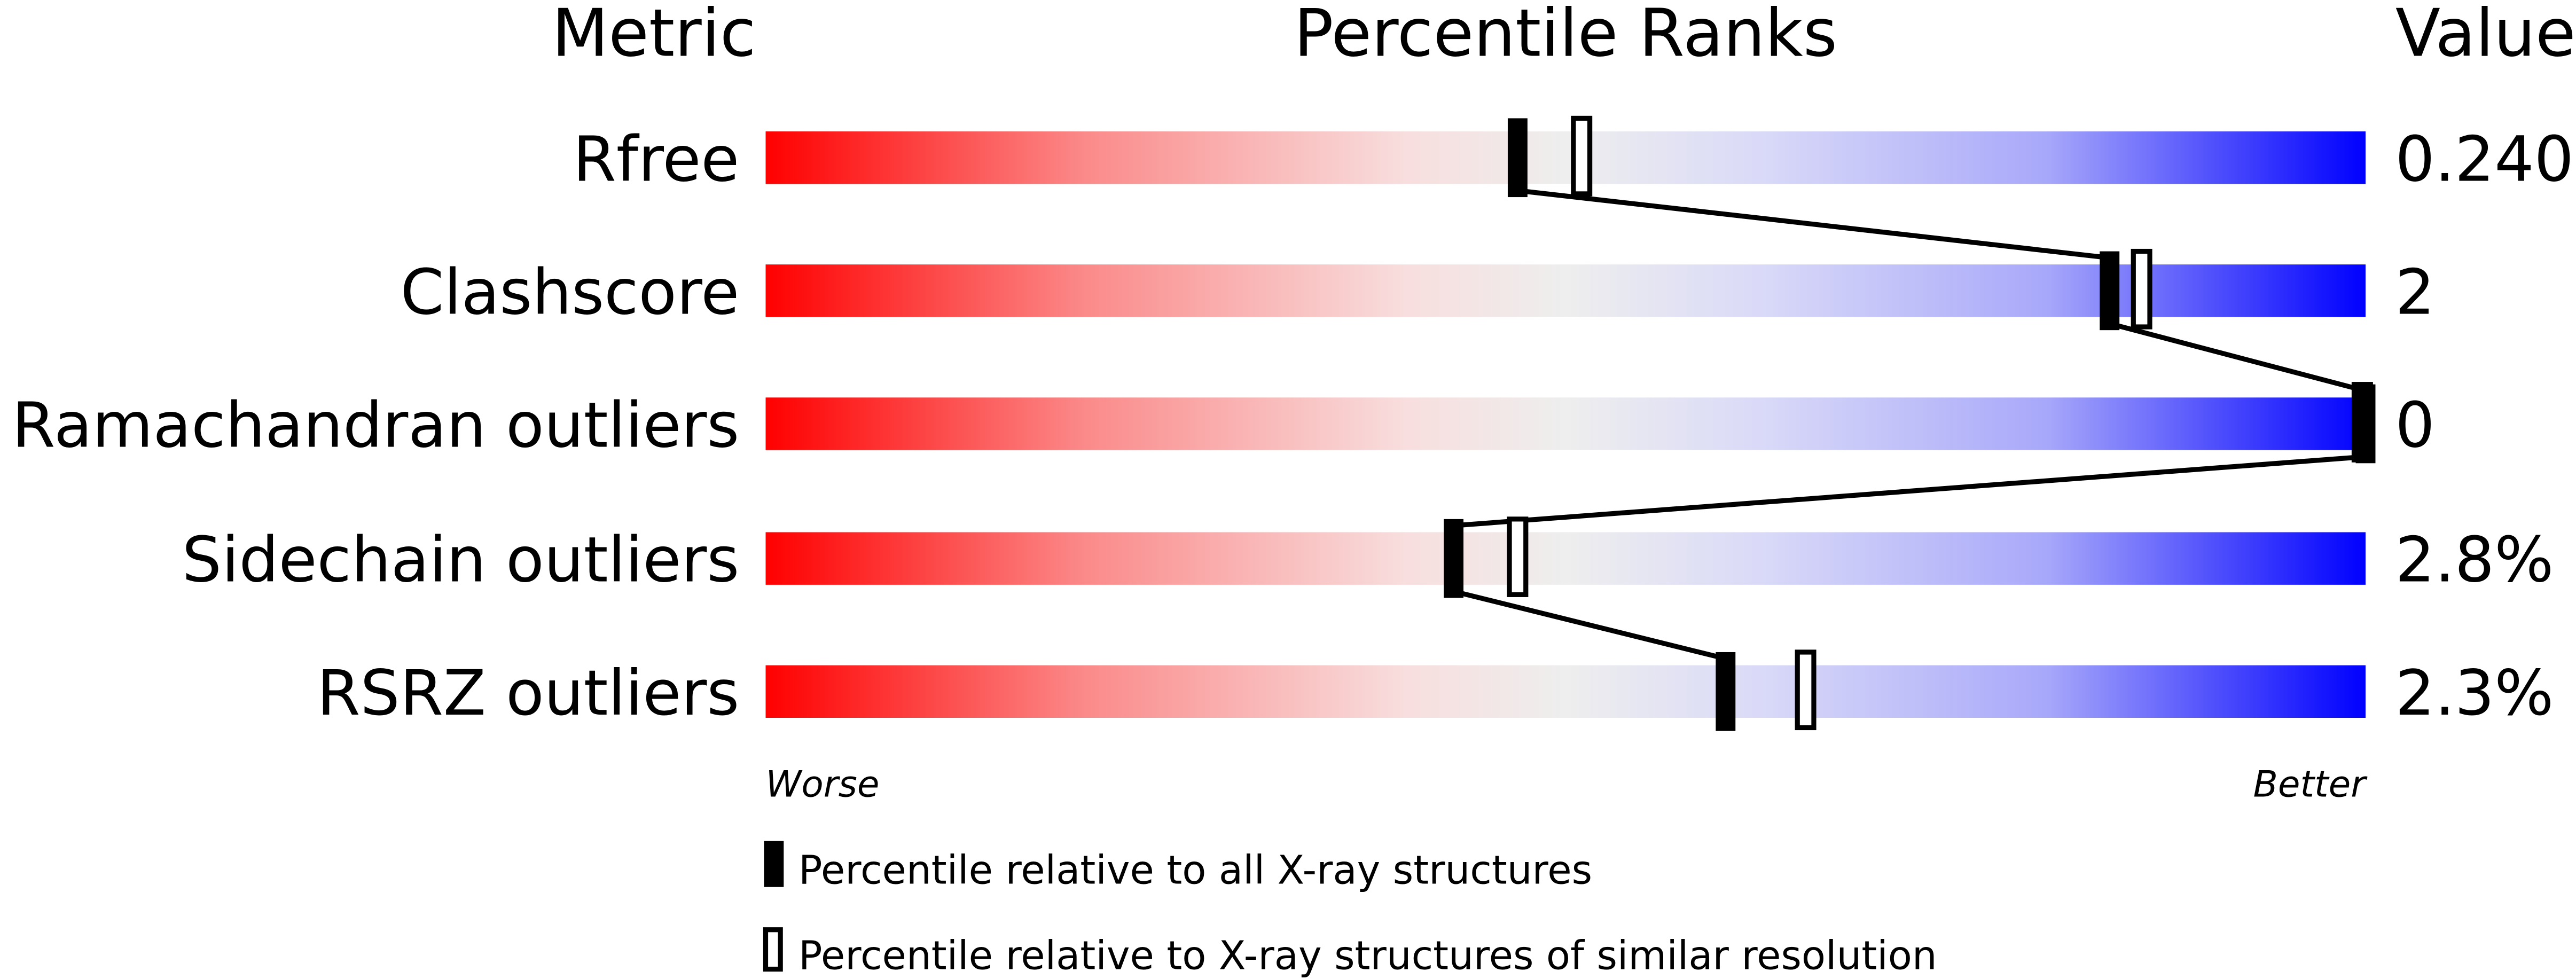 The width and height of the screenshot is (2576, 979). What do you see at coordinates (2474, 560) in the screenshot?
I see `metric-value: 2.8%` at bounding box center [2474, 560].